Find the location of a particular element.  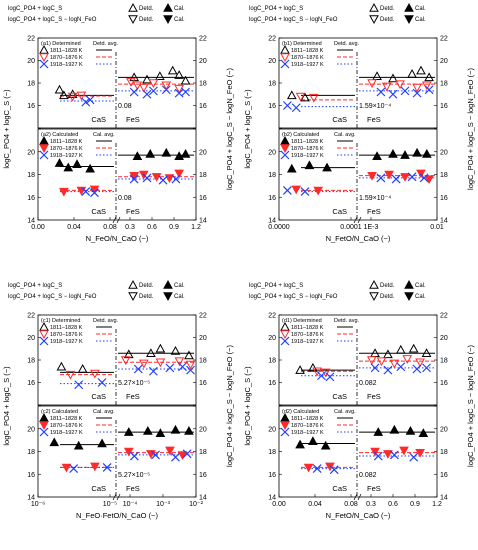

x-axis-label: N_FetO/N_CaO (−) is located at coordinates (358, 515).